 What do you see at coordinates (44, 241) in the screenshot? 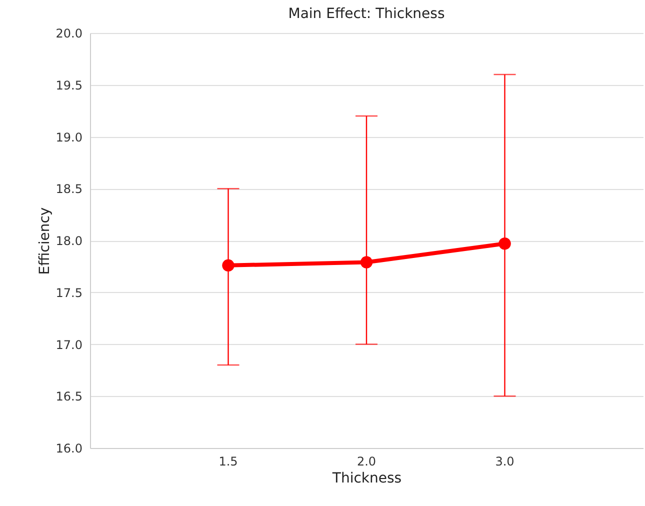
I see `y-axis-title: Efficiency` at bounding box center [44, 241].